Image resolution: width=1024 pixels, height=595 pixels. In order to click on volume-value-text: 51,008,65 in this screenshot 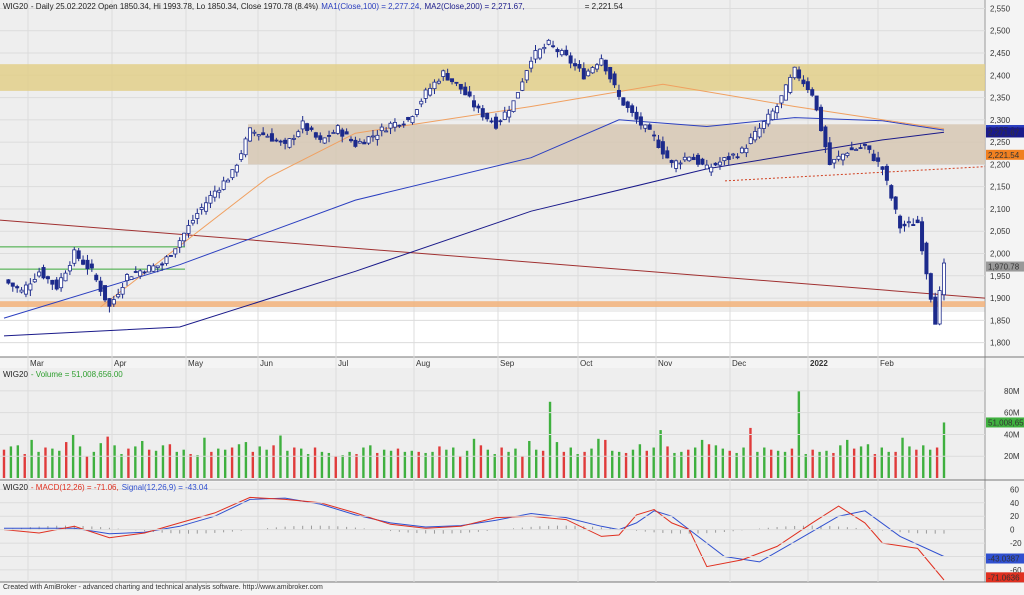, I will do `click(1006, 422)`.